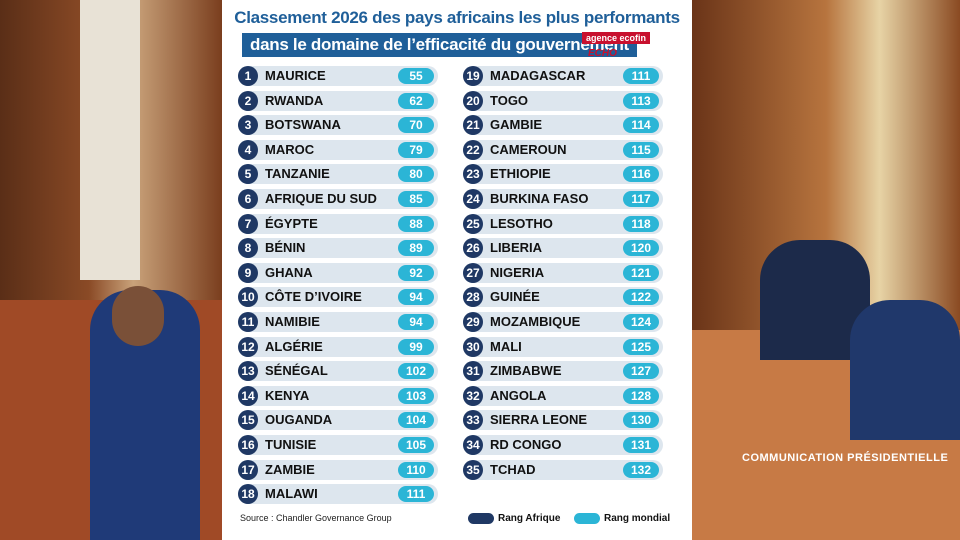 This screenshot has height=540, width=960. I want to click on world-rank: 130, so click(641, 420).